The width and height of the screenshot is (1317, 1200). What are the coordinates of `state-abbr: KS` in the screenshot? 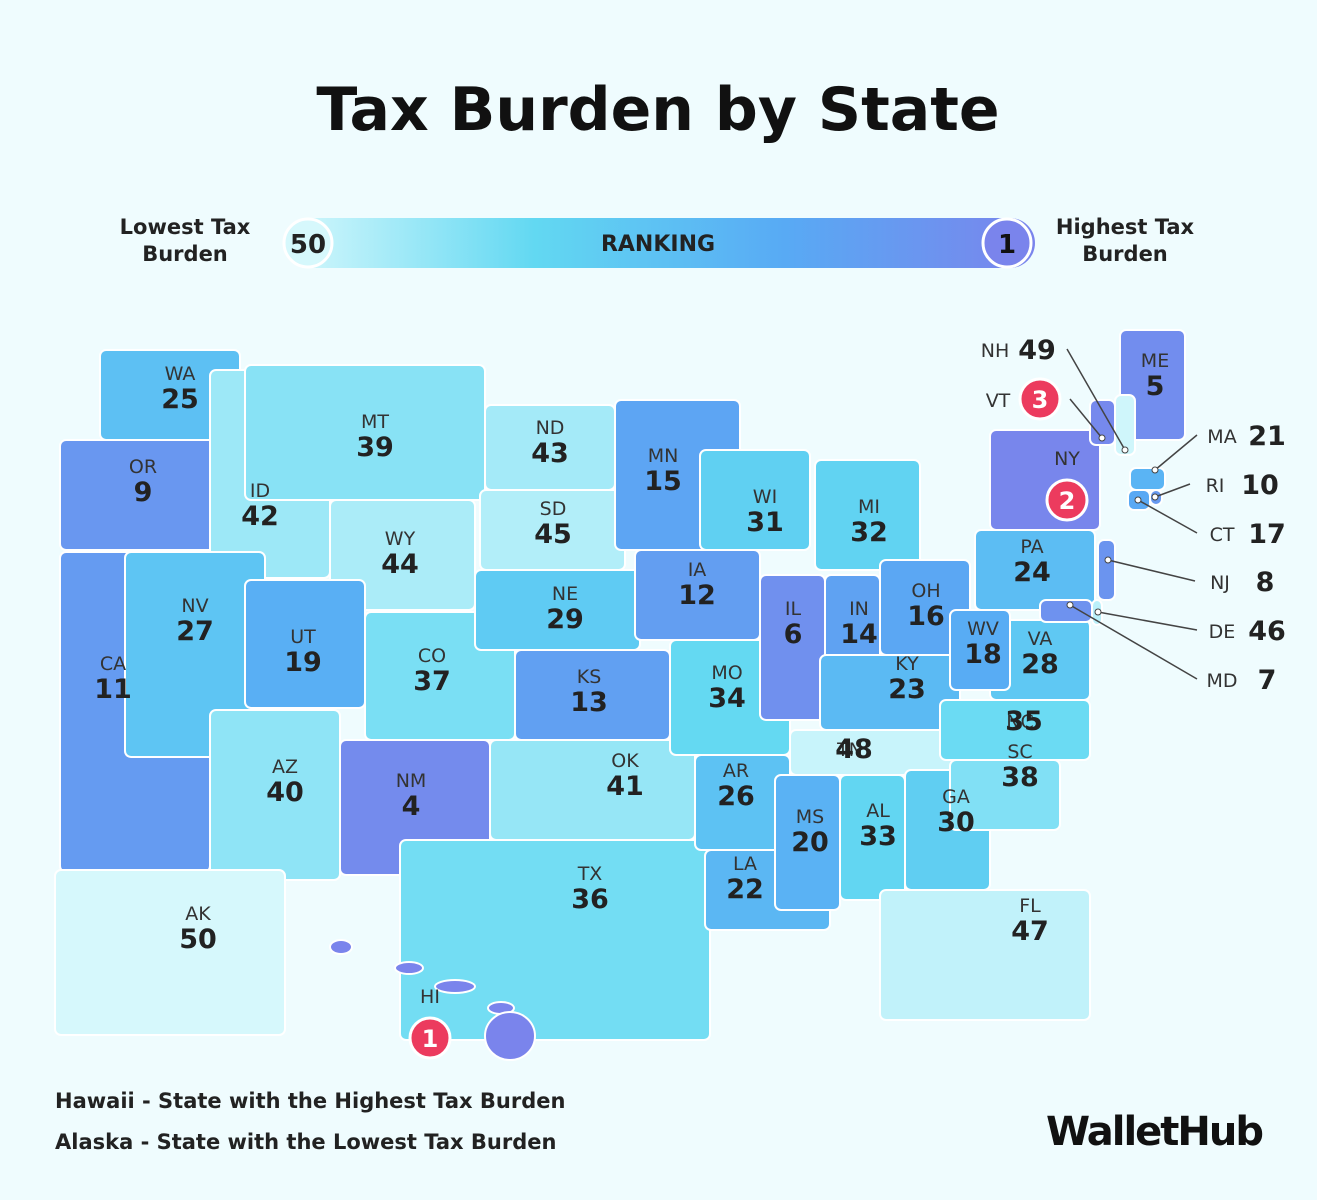 It's located at (589, 677).